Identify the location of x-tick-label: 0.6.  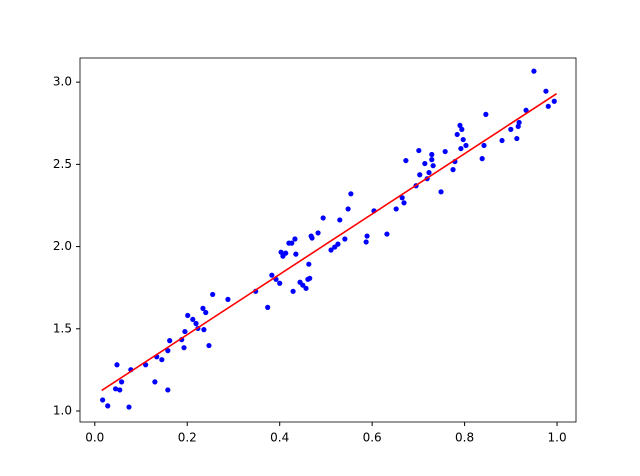
(372, 438).